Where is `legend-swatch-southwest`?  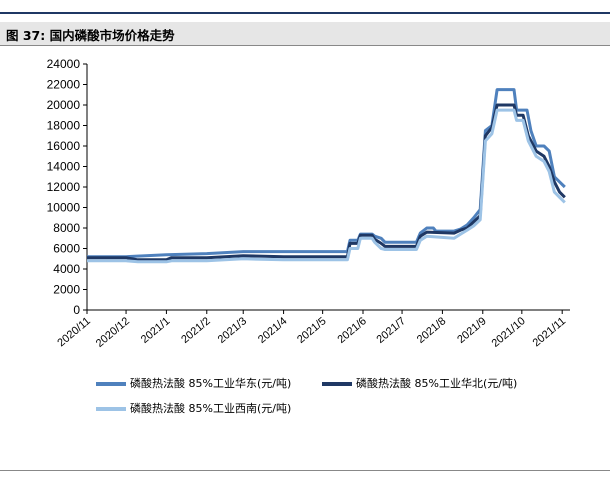 legend-swatch-southwest is located at coordinates (111, 409).